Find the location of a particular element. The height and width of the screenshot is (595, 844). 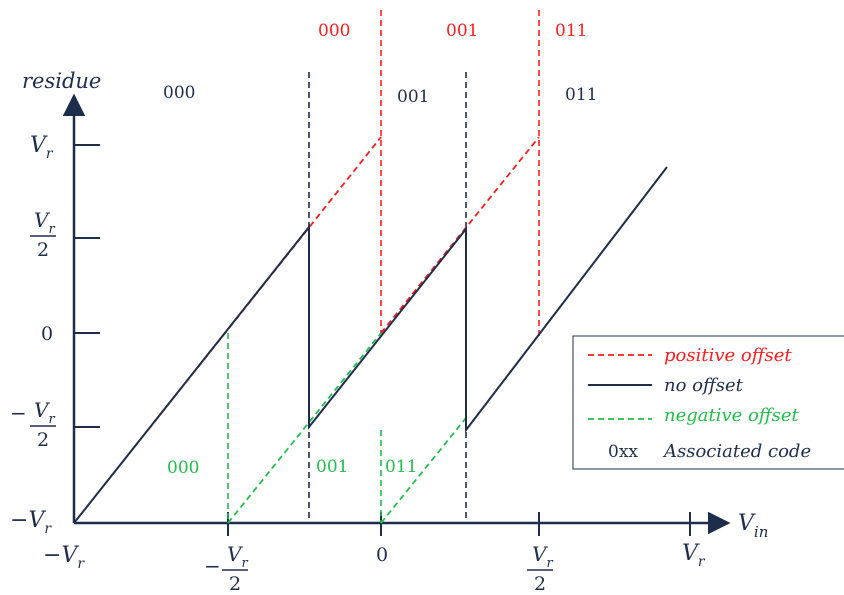

legend-label-none: no offset is located at coordinates (704, 385).